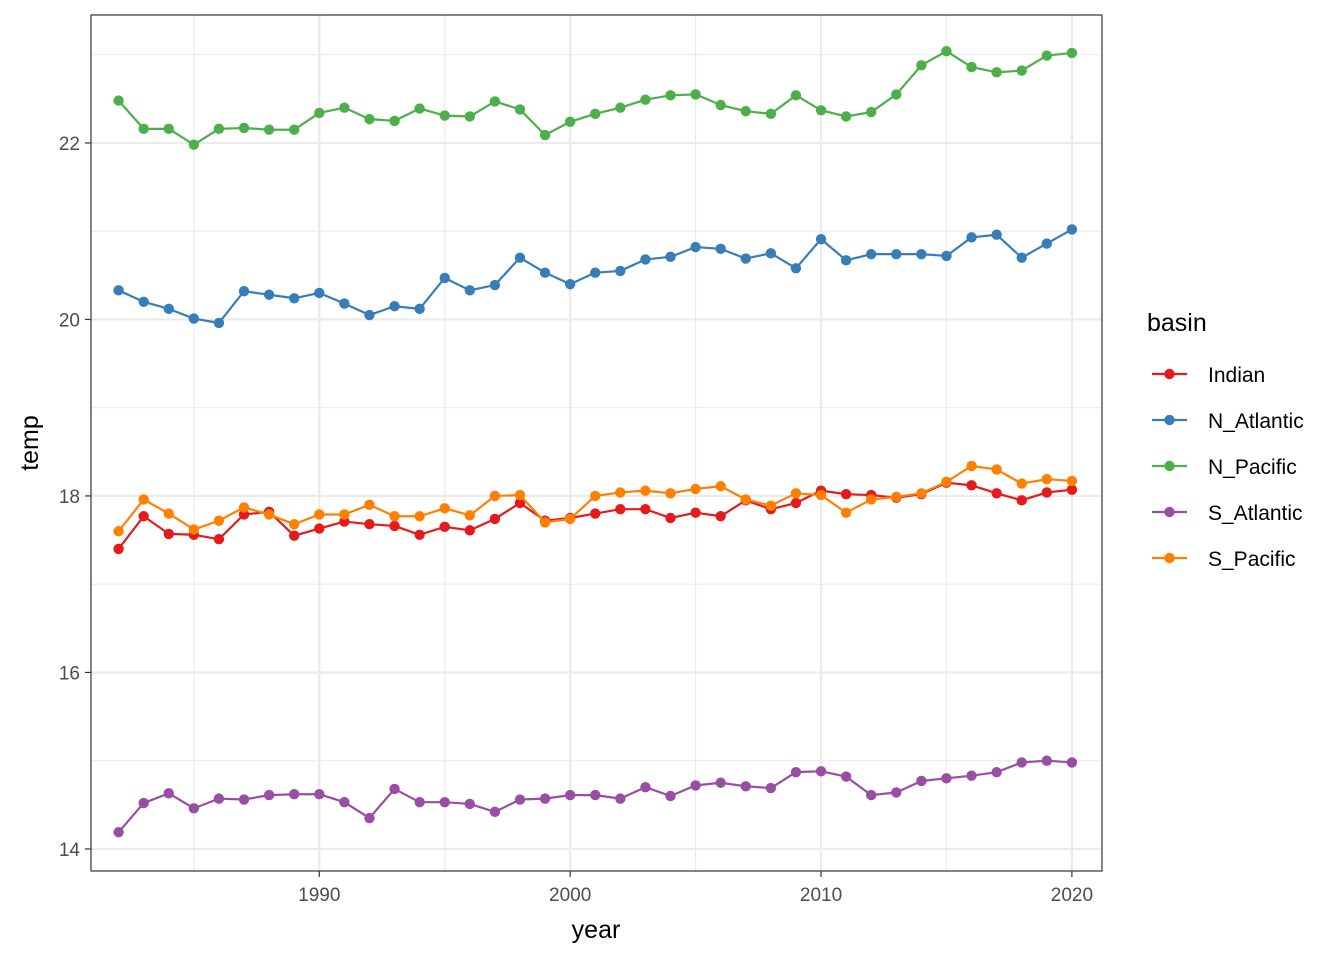  Describe the element at coordinates (69, 320) in the screenshot. I see `y-tick-label: 20` at that location.